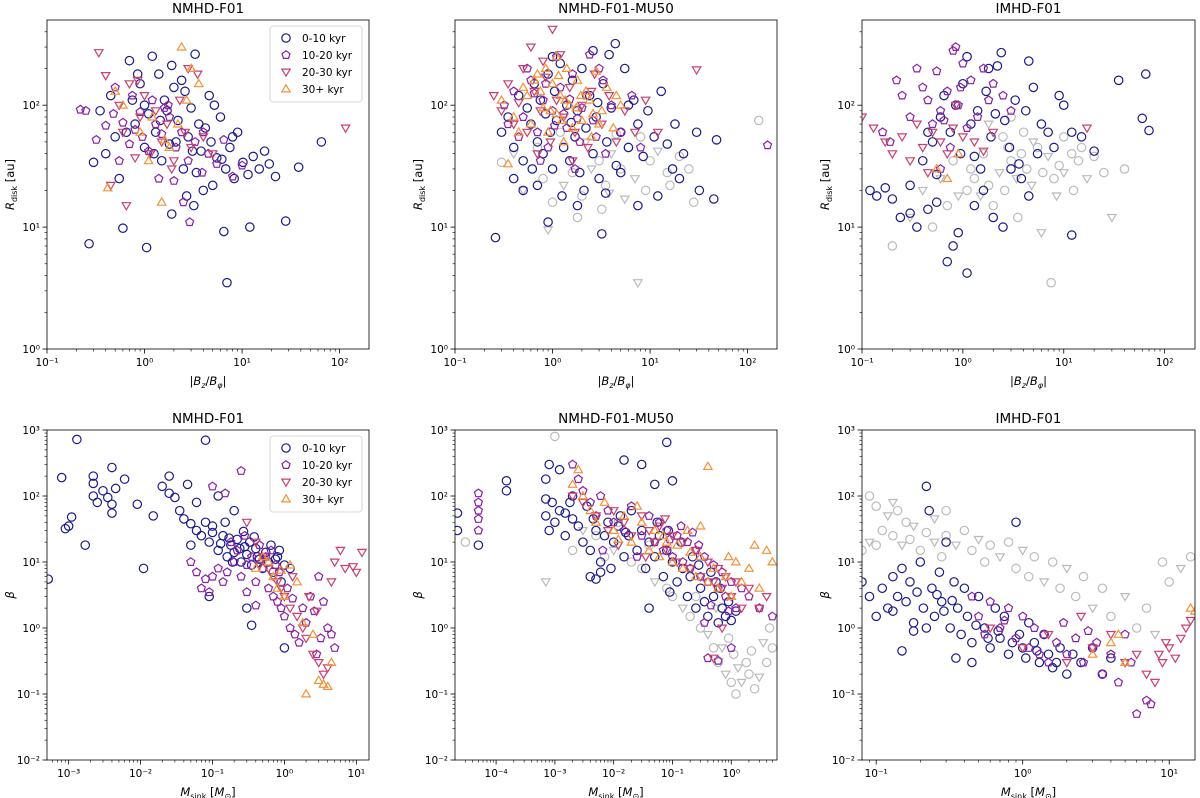 The image size is (1200, 798). What do you see at coordinates (31, 563) in the screenshot?
I see `y-tick-label: 10¹` at bounding box center [31, 563].